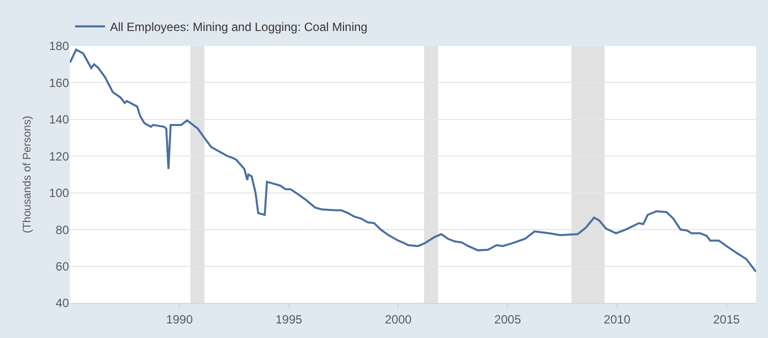 This screenshot has width=768, height=338. What do you see at coordinates (63, 303) in the screenshot?
I see `y-tick-label: 40` at bounding box center [63, 303].